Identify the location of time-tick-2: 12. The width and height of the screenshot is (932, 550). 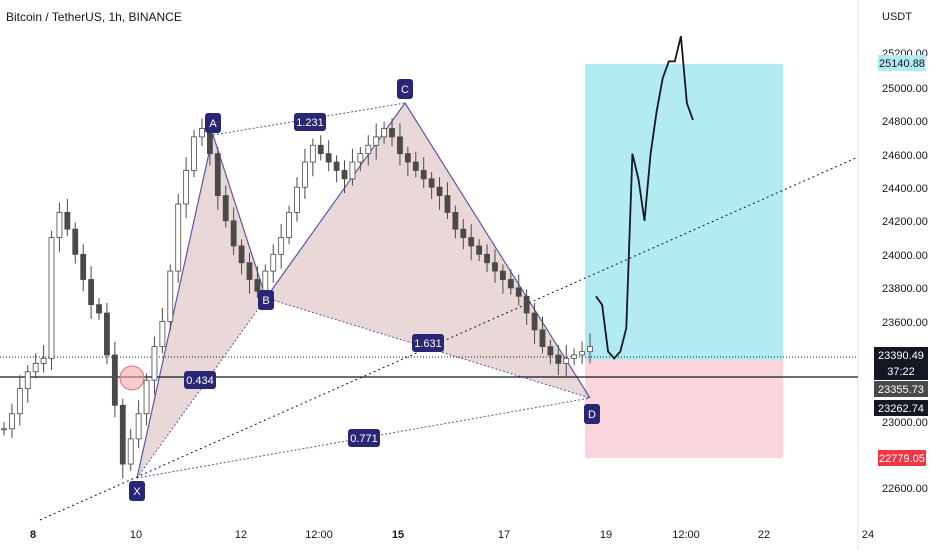
(241, 535).